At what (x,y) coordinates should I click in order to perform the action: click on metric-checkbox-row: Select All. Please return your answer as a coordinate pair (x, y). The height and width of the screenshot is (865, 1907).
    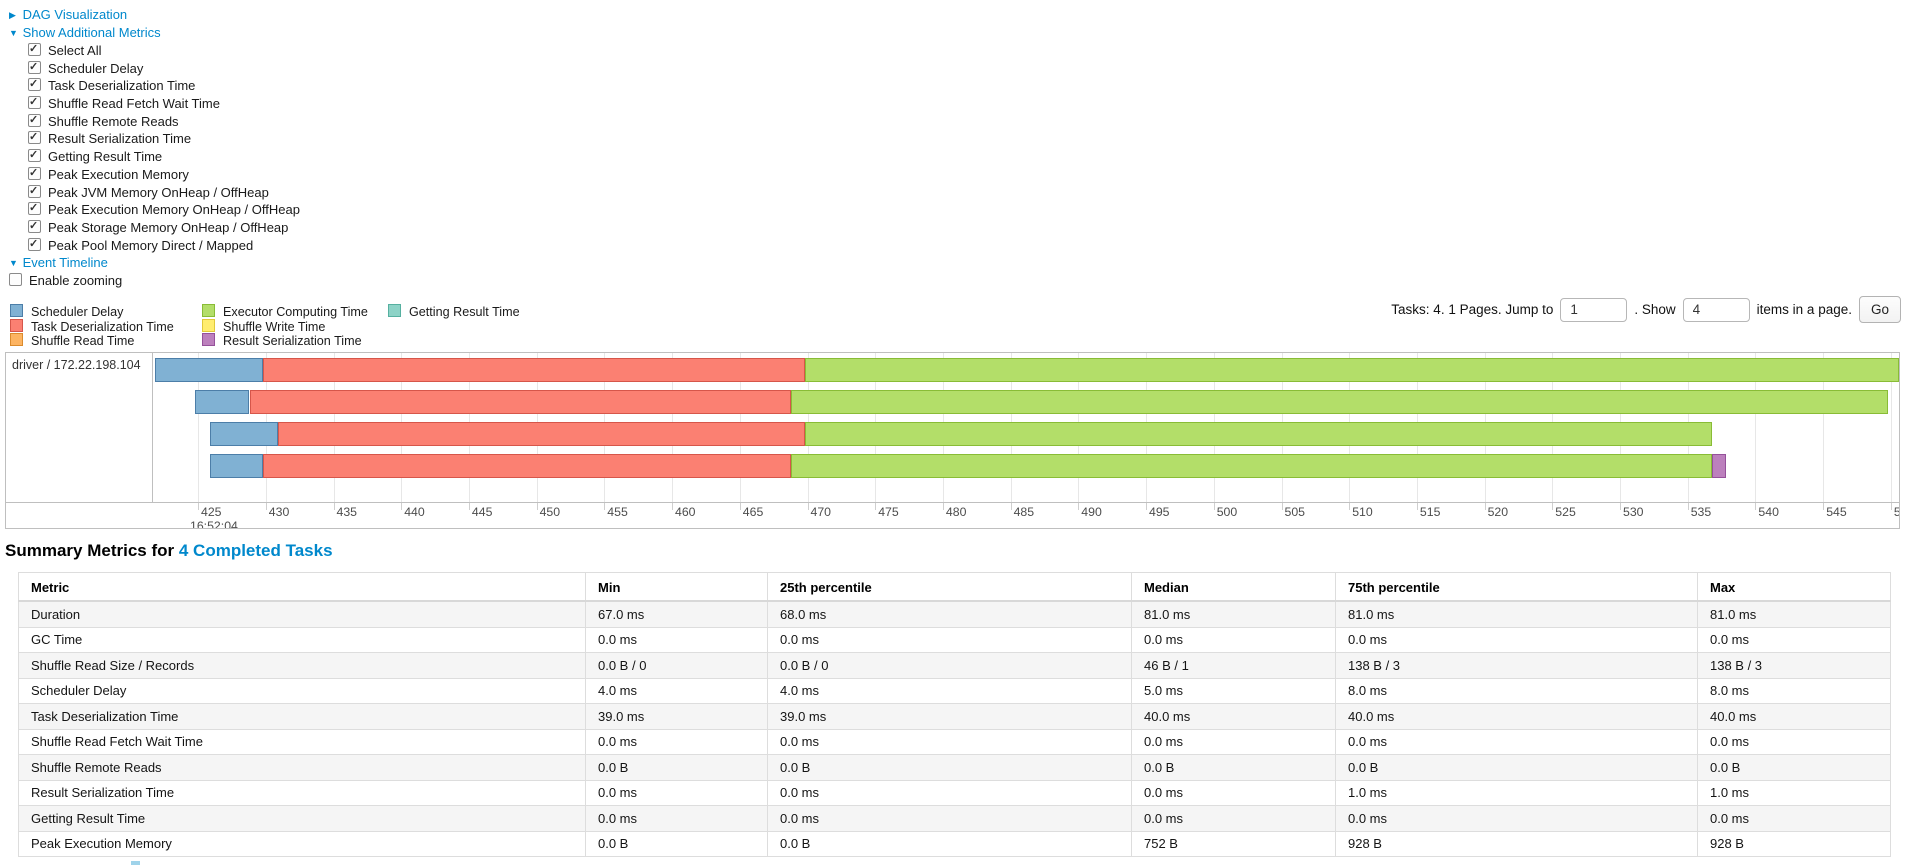
    Looking at the image, I should click on (289, 50).